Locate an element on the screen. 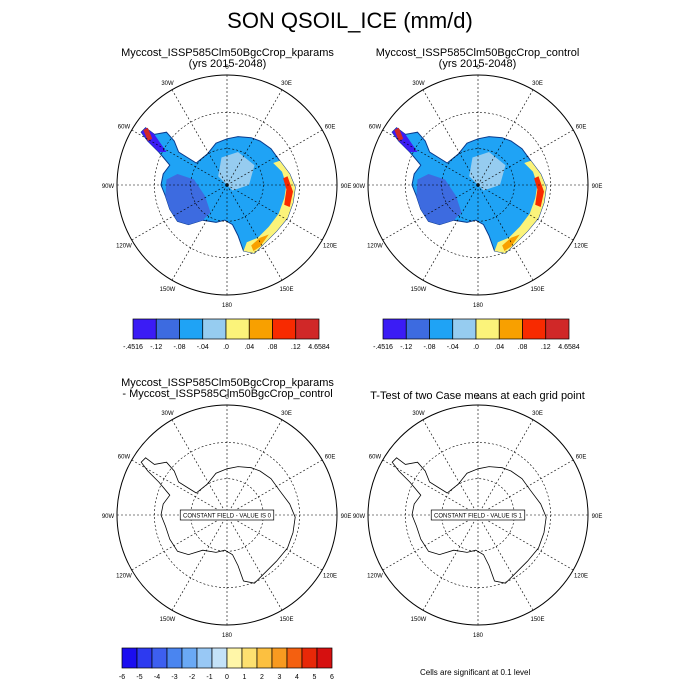 The width and height of the screenshot is (700, 700). colorbar-label: .08 is located at coordinates (273, 347).